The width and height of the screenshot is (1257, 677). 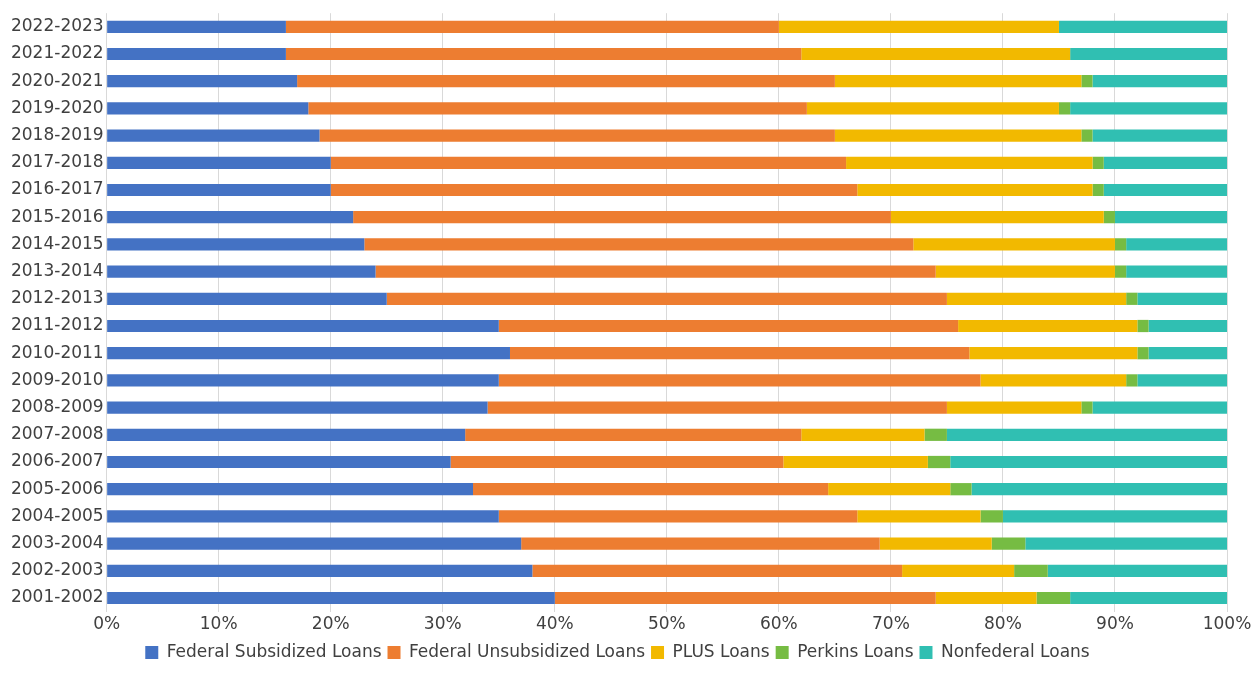 I want to click on legend-label: Perkins Loans, so click(x=855, y=650).